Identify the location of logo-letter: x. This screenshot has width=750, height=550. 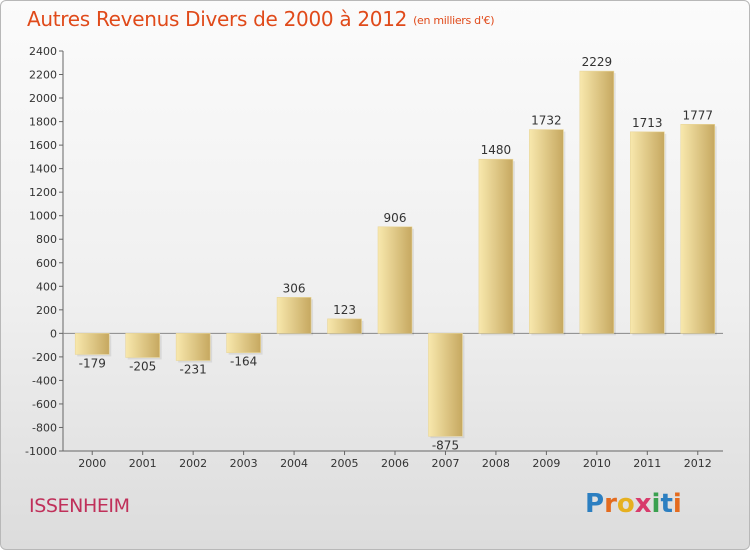
(643, 504).